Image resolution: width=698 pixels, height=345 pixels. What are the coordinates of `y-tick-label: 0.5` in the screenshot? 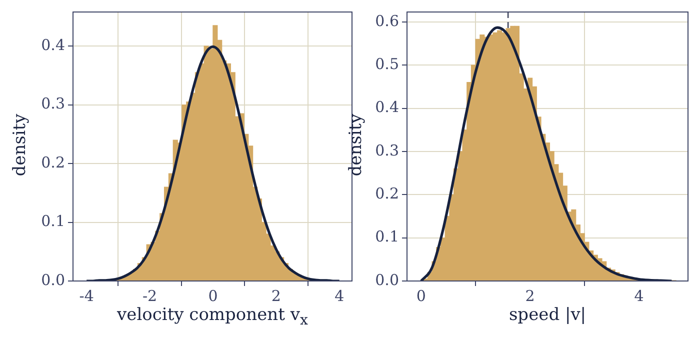 It's located at (387, 64).